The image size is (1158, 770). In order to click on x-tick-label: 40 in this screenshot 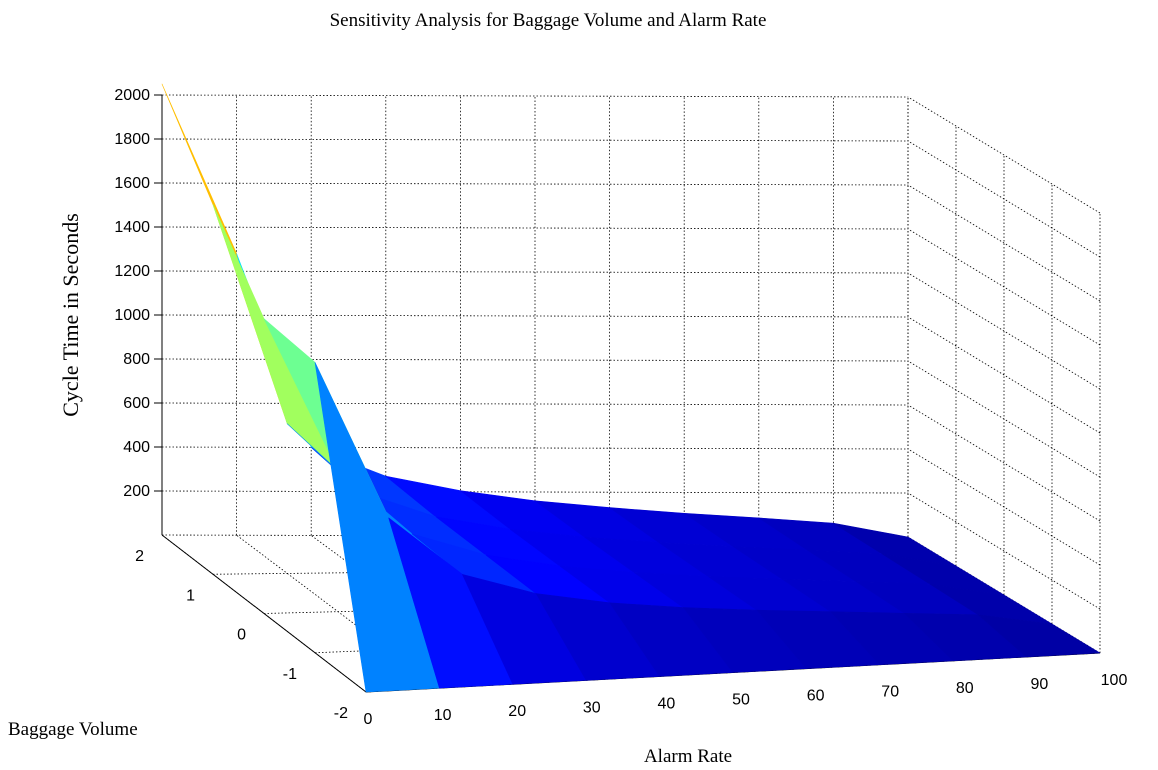, I will do `click(667, 703)`.